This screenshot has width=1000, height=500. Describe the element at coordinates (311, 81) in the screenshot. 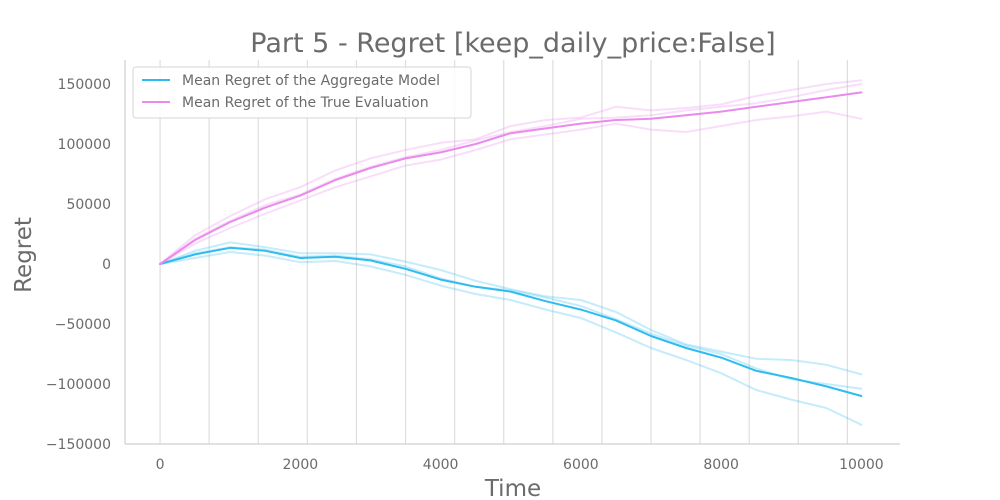

I see `legend-label-aggregate-model: Mean Regret of the Aggregate Model` at that location.